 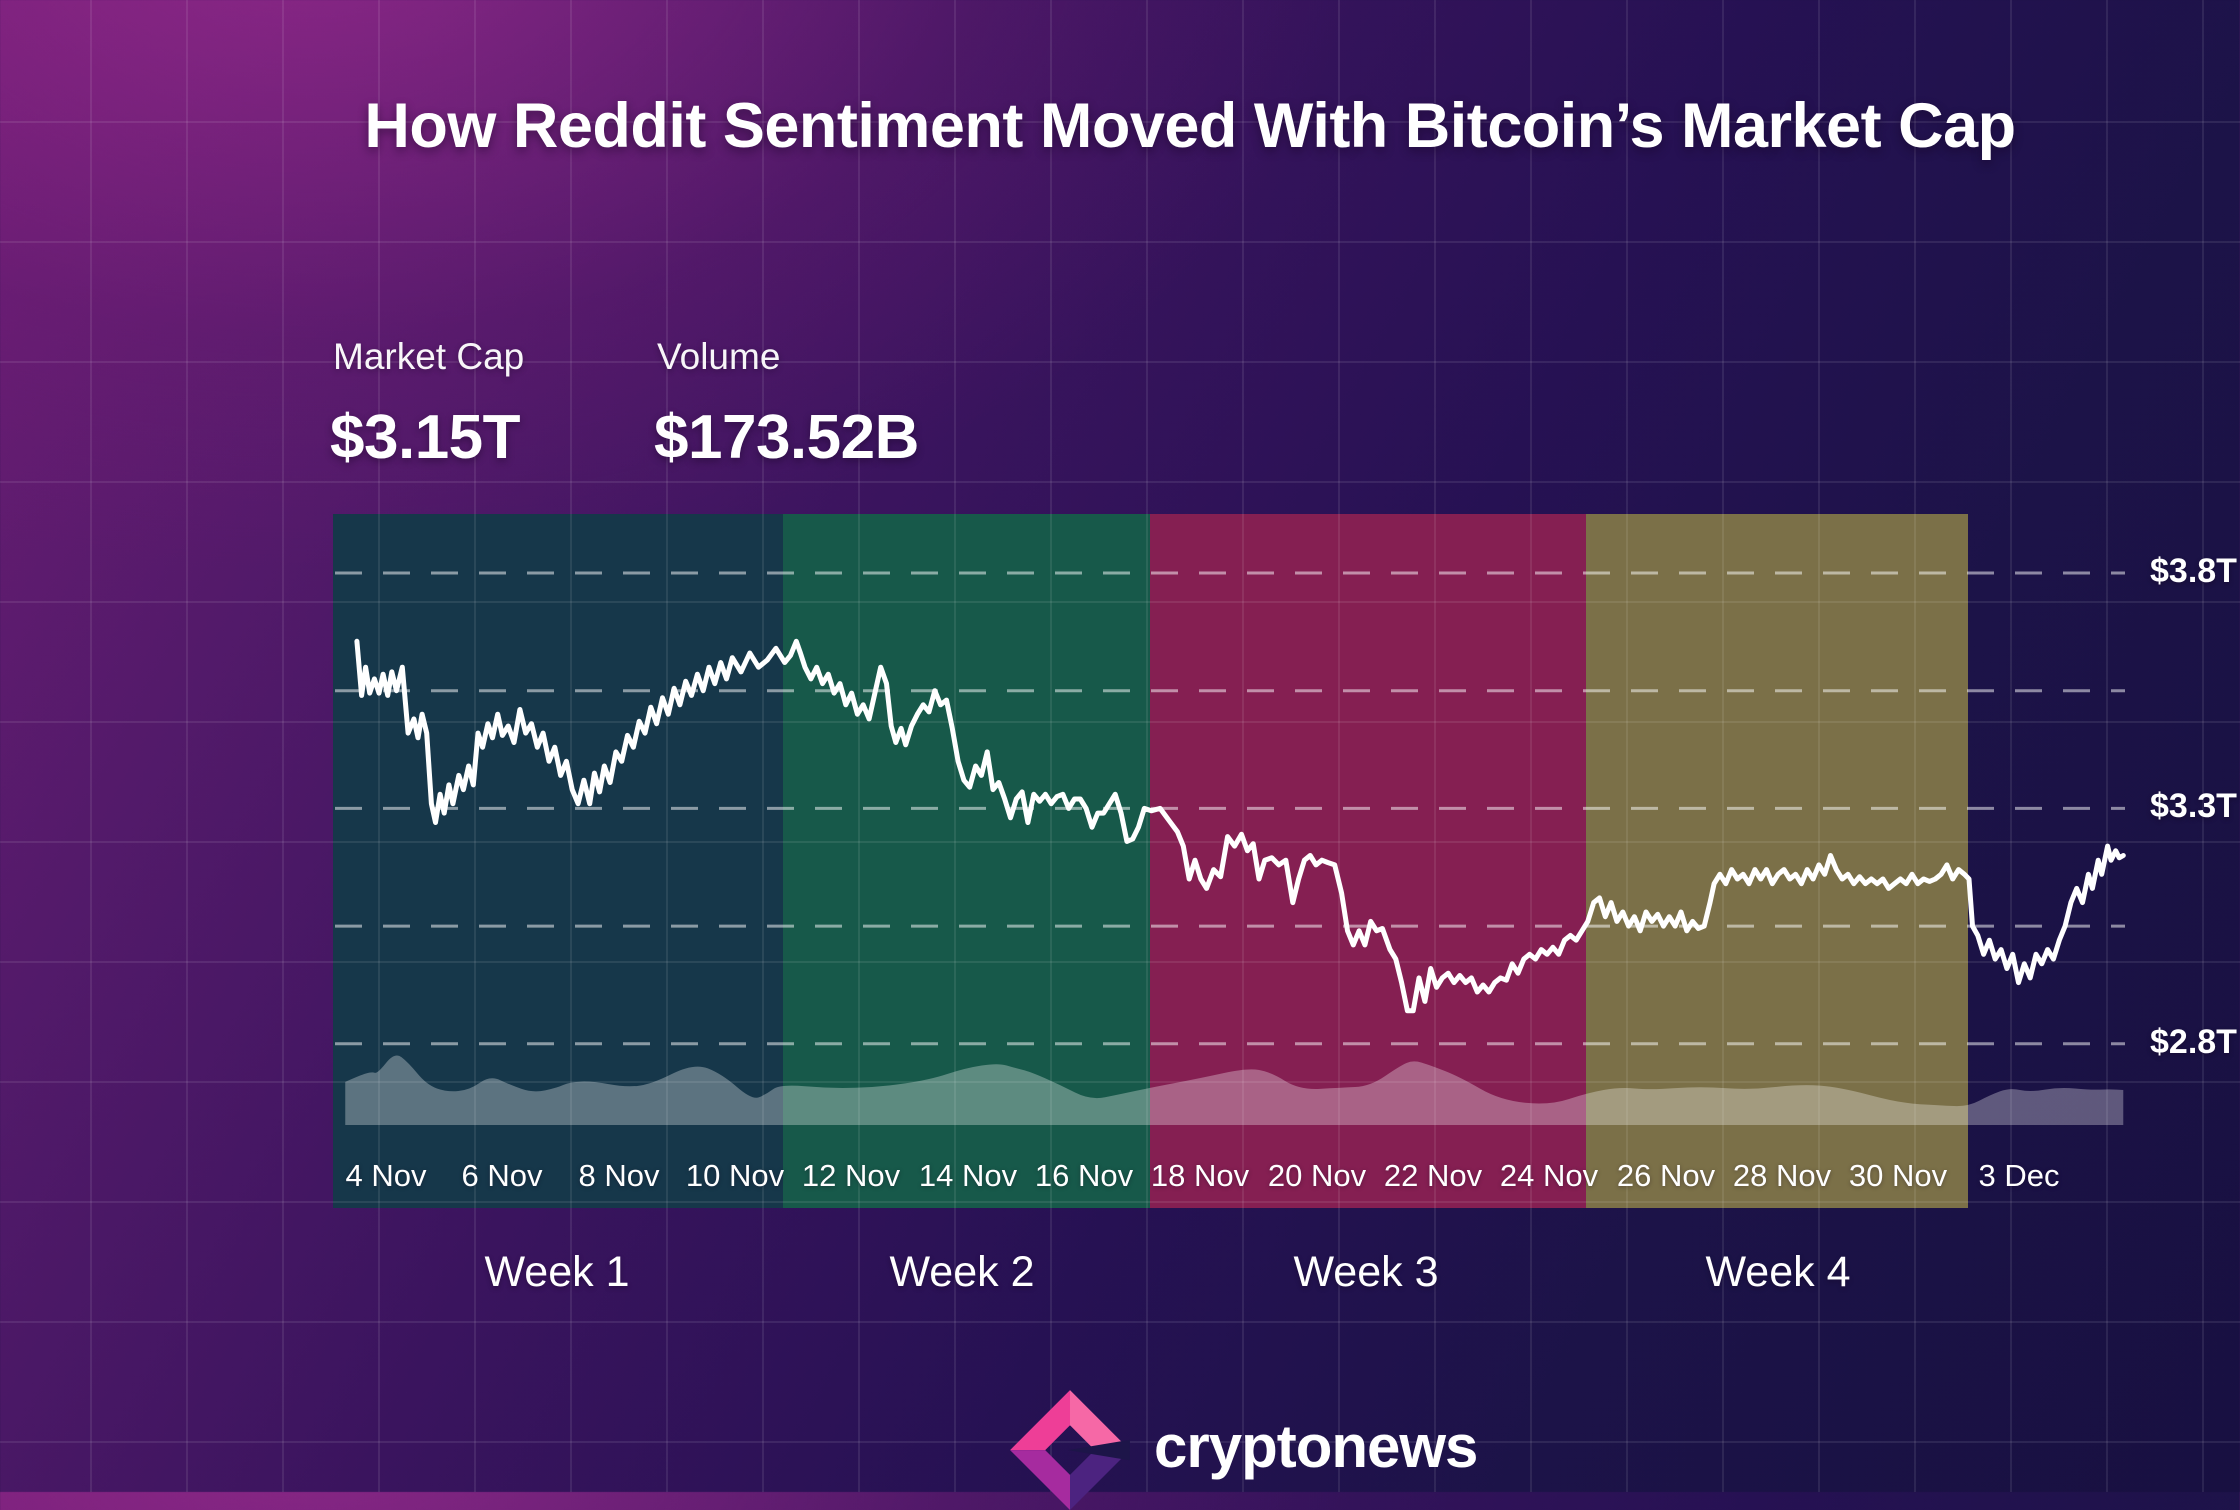 What do you see at coordinates (1084, 1175) in the screenshot?
I see `x-axis-date-label: 16 Nov` at bounding box center [1084, 1175].